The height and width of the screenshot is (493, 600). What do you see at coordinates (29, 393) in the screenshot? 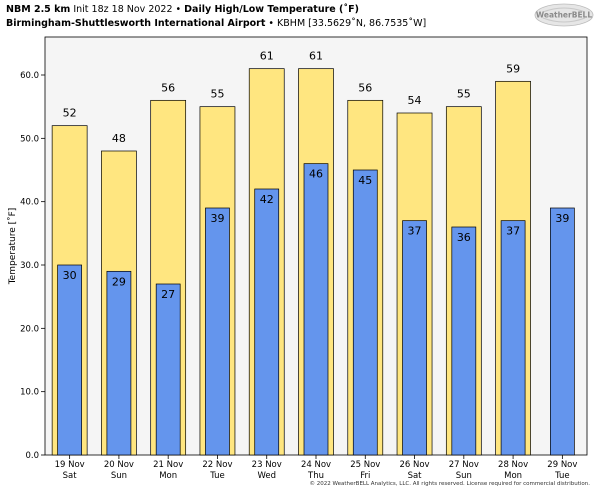
I see `y-tick-label: 10.0` at bounding box center [29, 393].